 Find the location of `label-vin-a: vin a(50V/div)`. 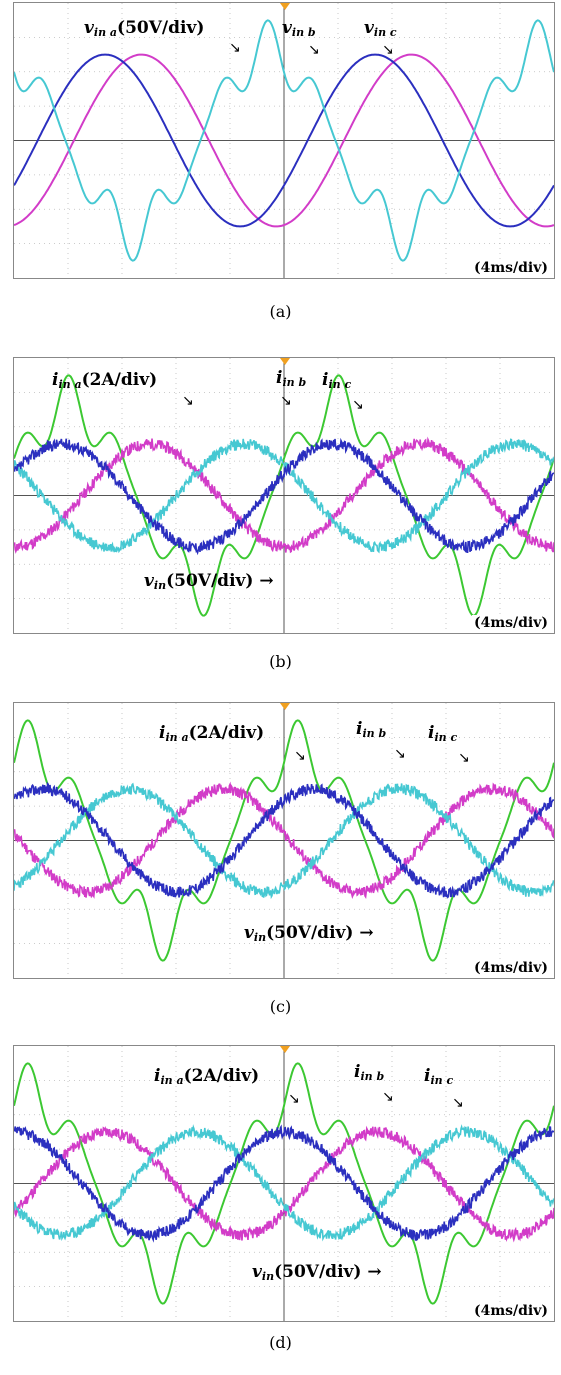

label-vin-a: vin a(50V/div) is located at coordinates (144, 28).